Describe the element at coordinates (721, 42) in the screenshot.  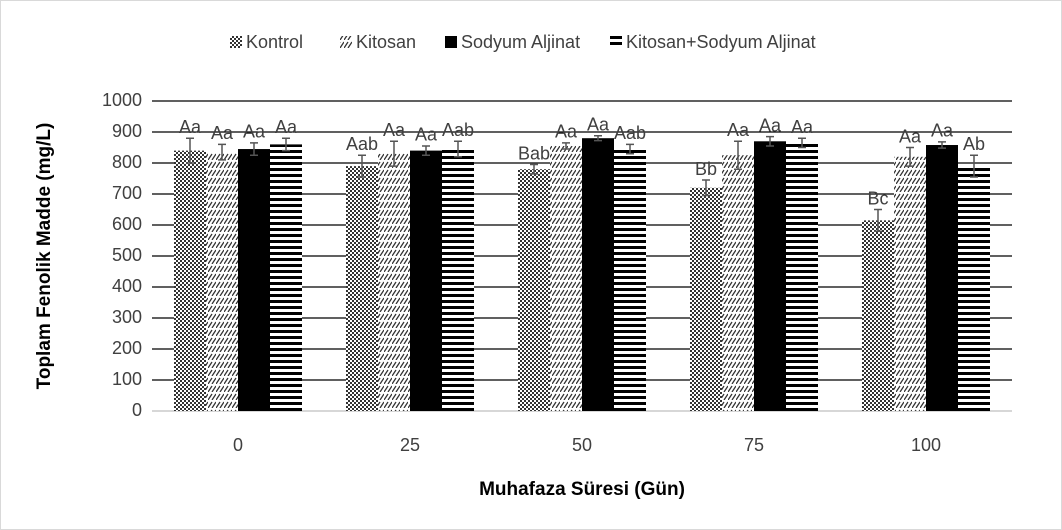
I see `legend-label: Kitosan+Sodyum Aljinat` at that location.